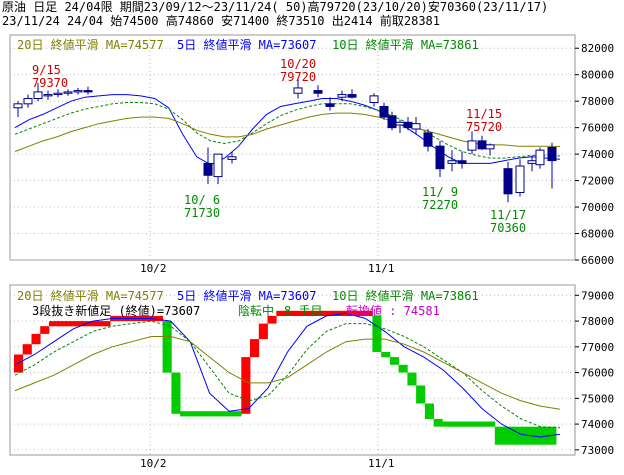 The image size is (624, 475). I want to click on upper-y-tick-label: 78000, so click(597, 101).